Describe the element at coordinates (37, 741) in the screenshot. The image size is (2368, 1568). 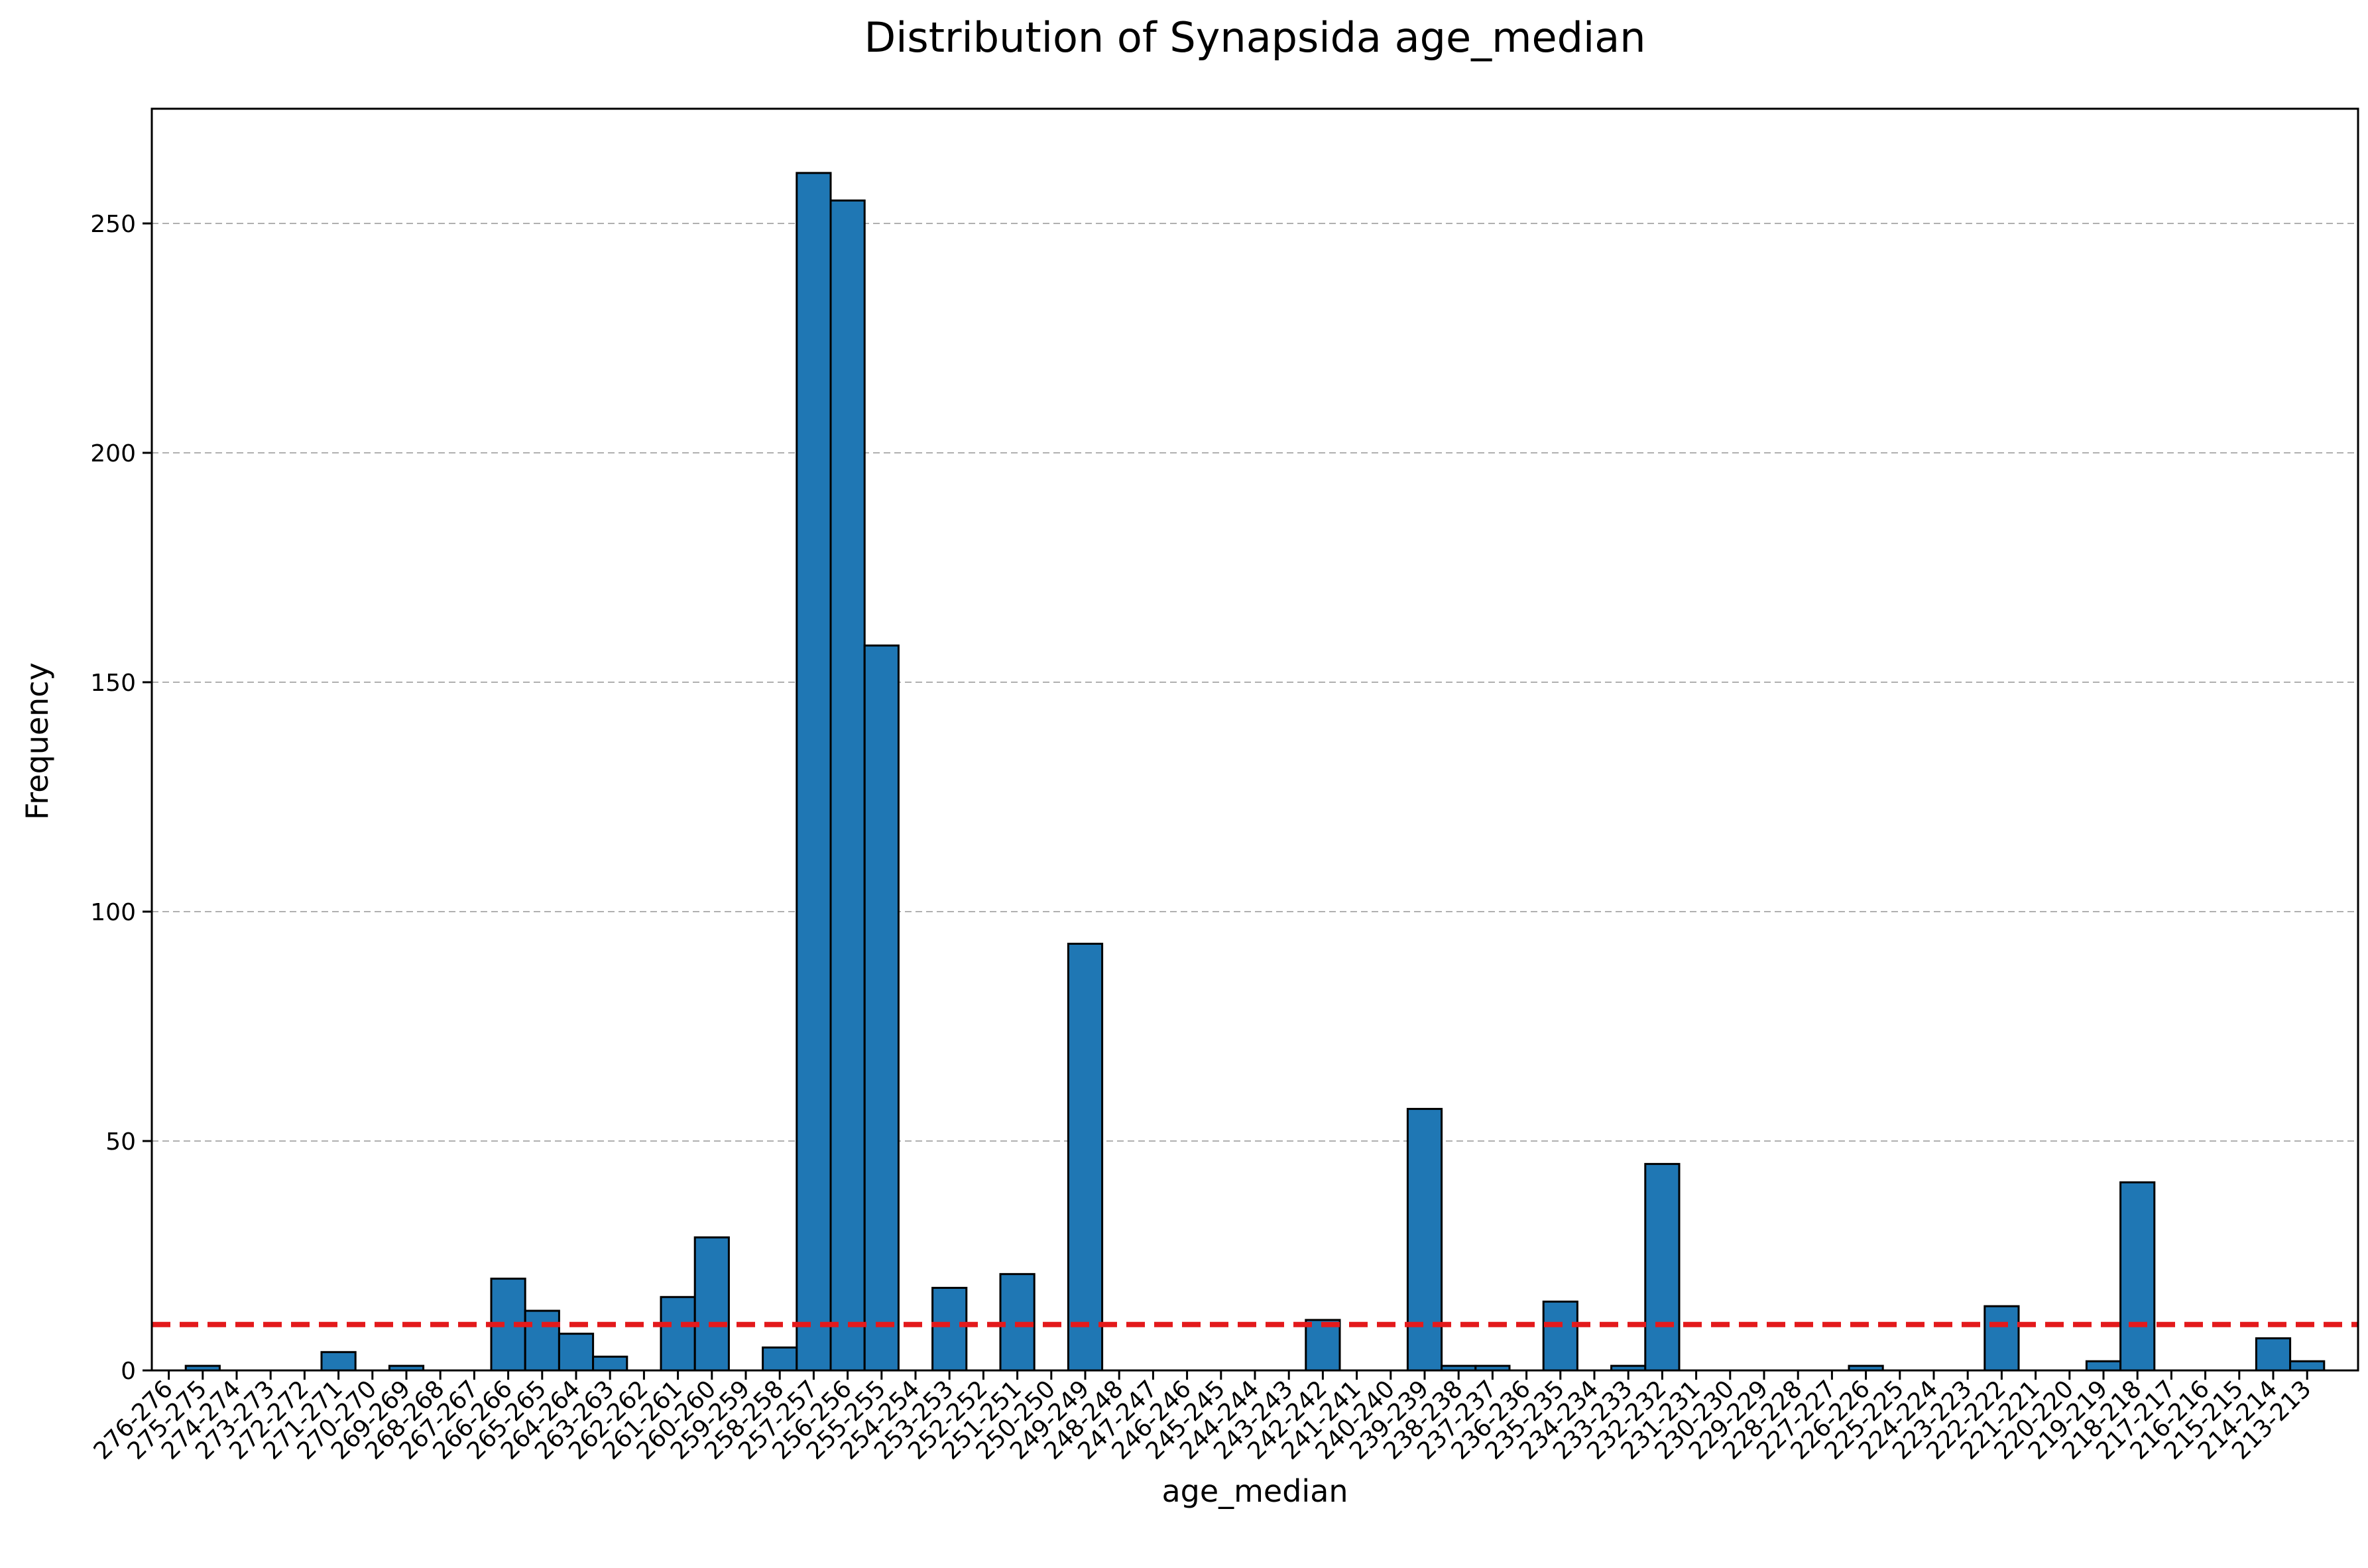
I see `y-axis-label: Frequency` at that location.